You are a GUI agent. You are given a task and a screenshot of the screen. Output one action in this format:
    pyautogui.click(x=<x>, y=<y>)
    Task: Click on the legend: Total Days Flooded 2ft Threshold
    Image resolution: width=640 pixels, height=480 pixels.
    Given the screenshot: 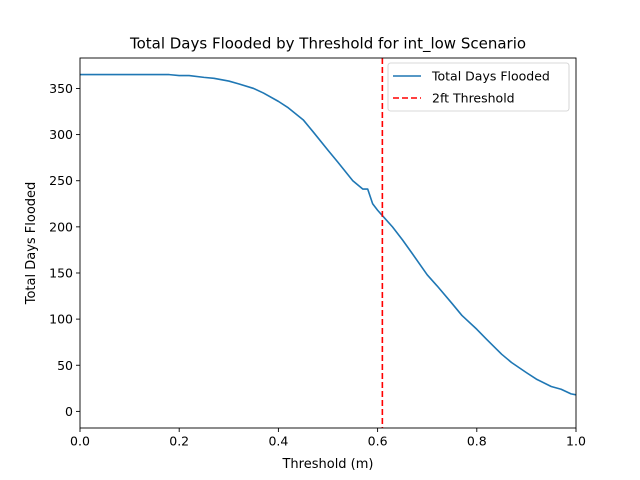 What is the action you would take?
    pyautogui.click(x=478, y=87)
    